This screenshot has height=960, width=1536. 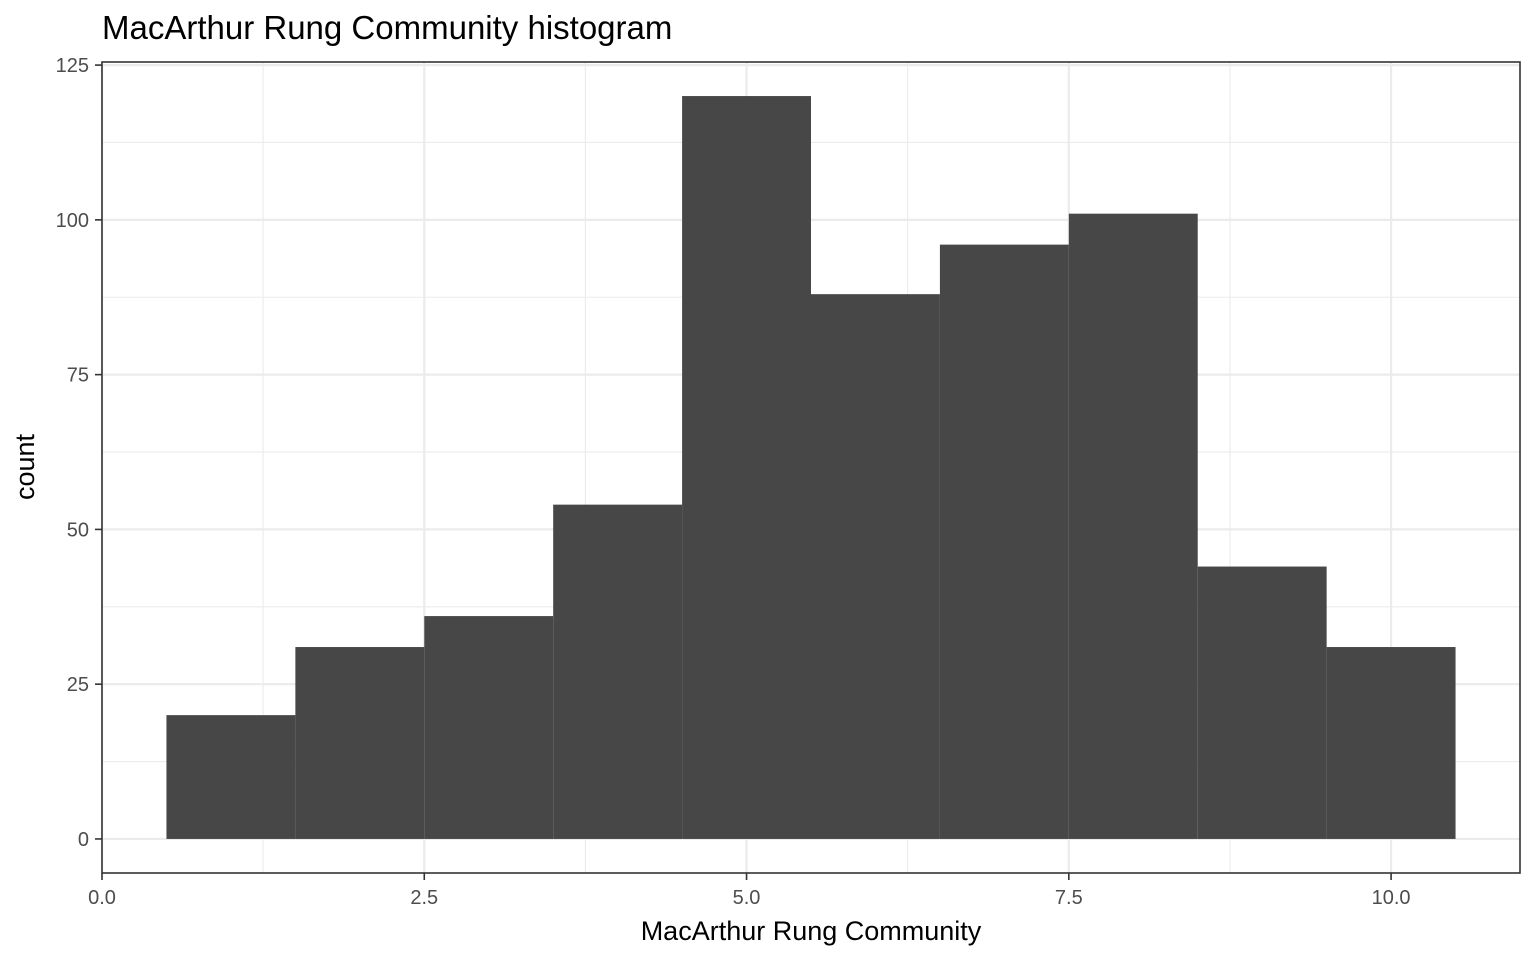 What do you see at coordinates (72, 221) in the screenshot?
I see `y-tick-label: 100` at bounding box center [72, 221].